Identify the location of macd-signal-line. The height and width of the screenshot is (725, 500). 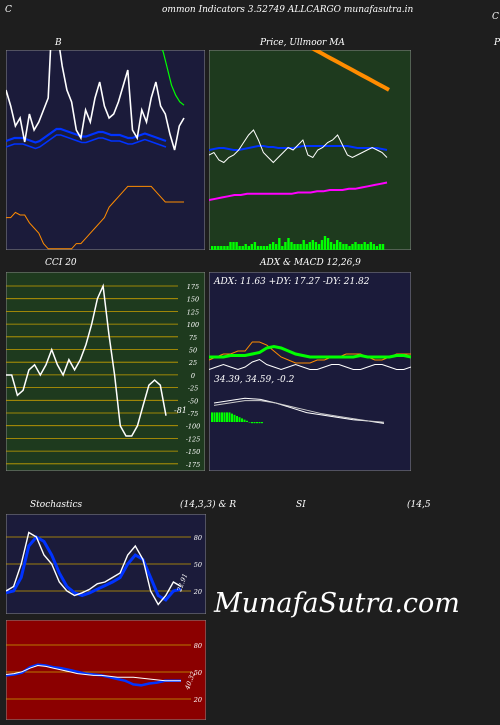
(299, 411).